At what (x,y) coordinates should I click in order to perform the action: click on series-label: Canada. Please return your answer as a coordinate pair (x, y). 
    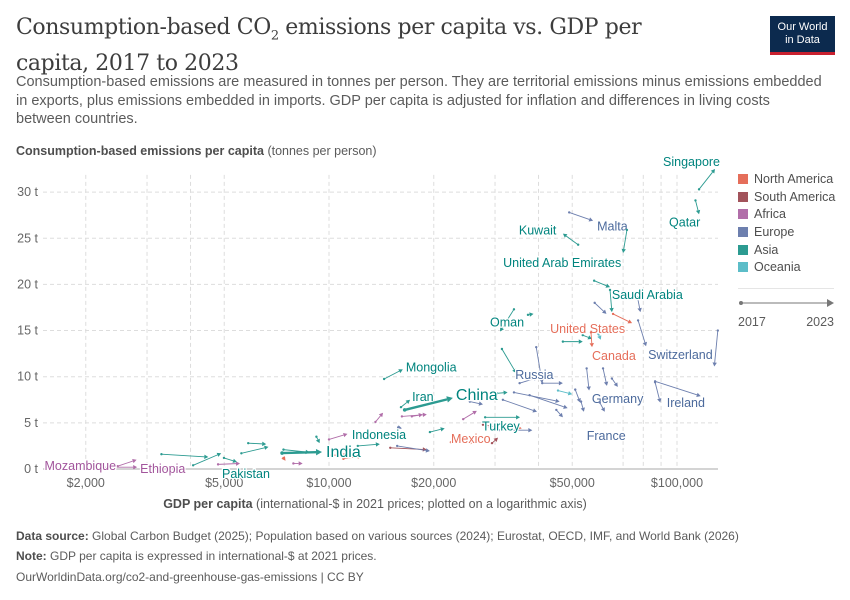
    Looking at the image, I should click on (614, 356).